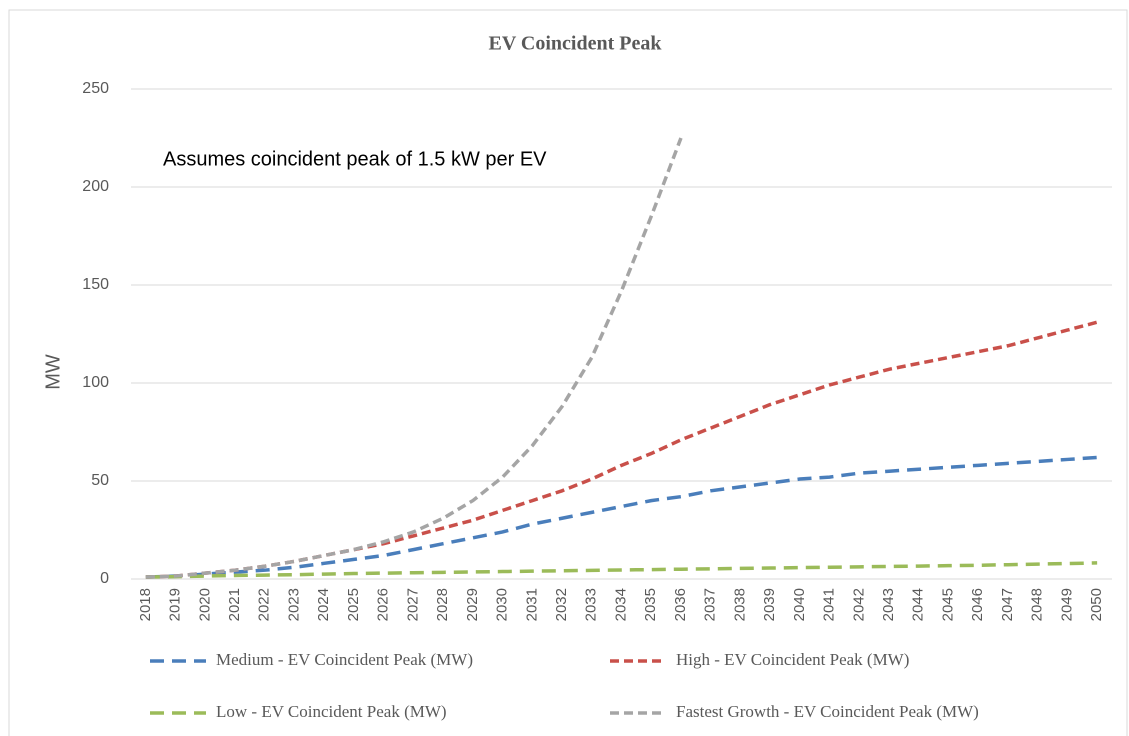 Image resolution: width=1129 pixels, height=736 pixels. What do you see at coordinates (561, 604) in the screenshot?
I see `x-tick-label: 2032` at bounding box center [561, 604].